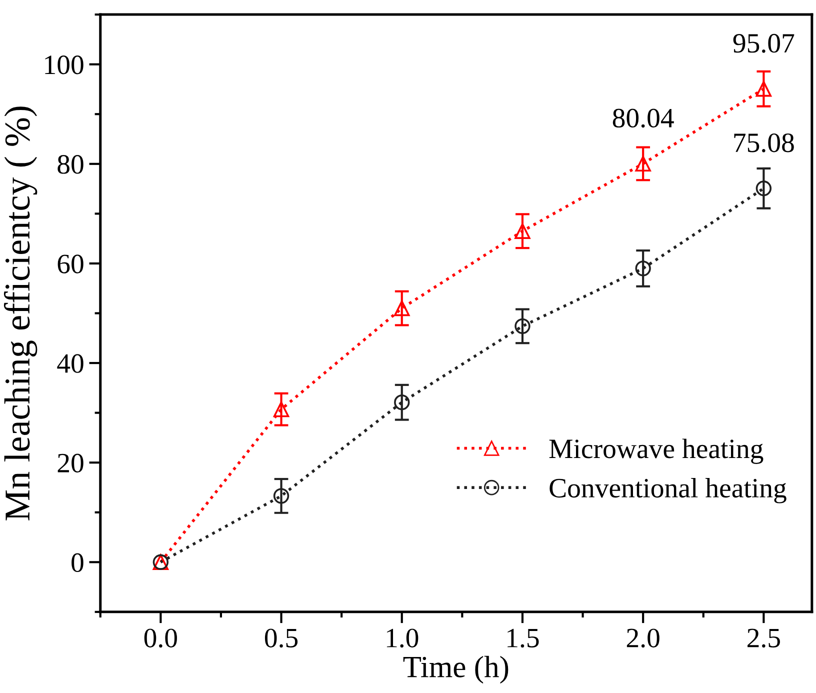  I want to click on x-tick-label: 0.0, so click(160, 638).